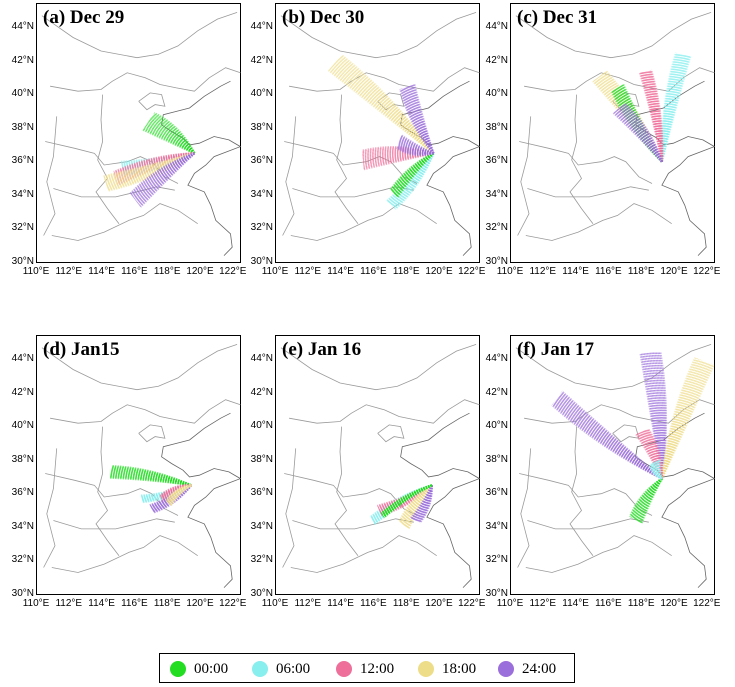 This screenshot has height=687, width=735. Describe the element at coordinates (496, 426) in the screenshot. I see `latitude-tick-label: 40°N` at that location.